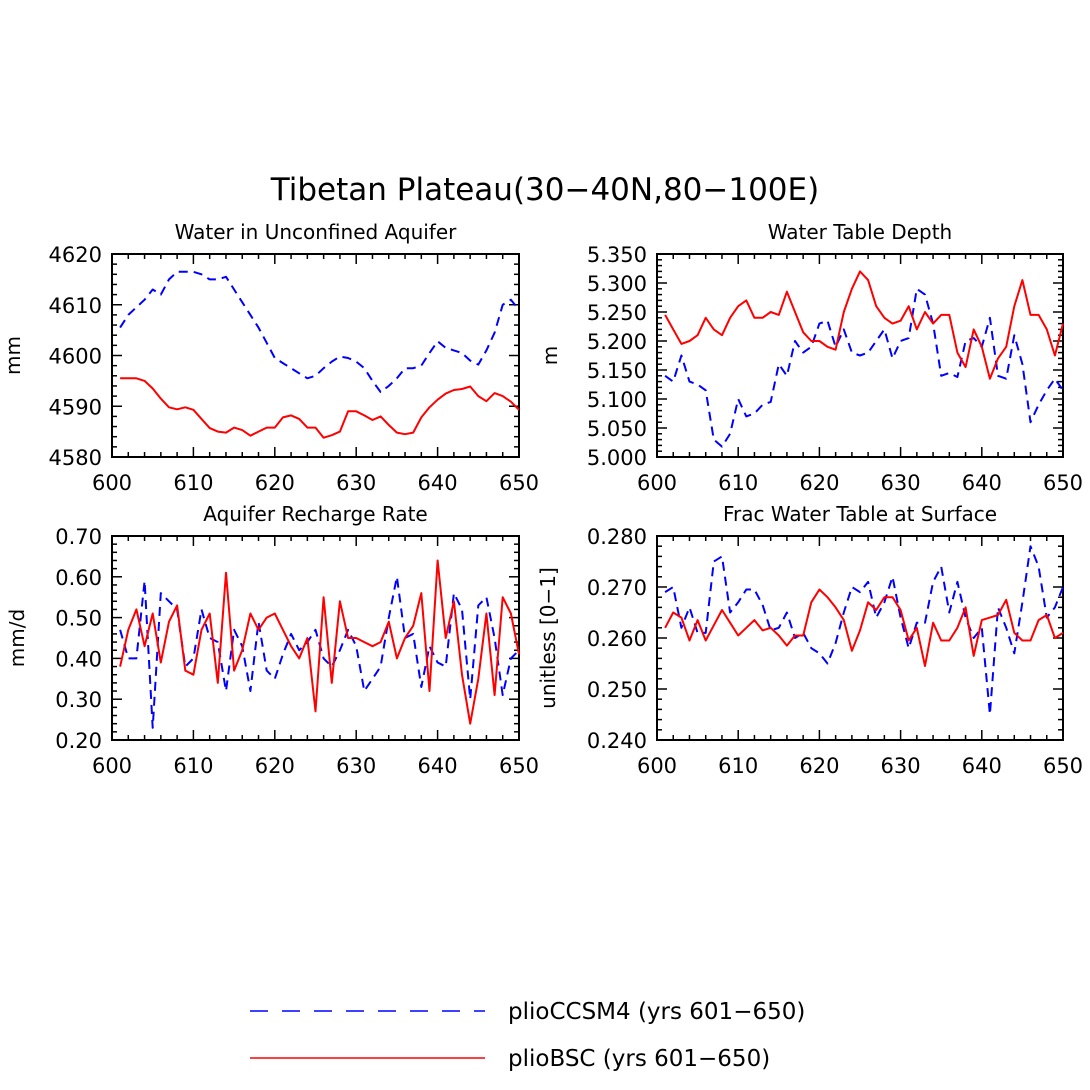 This screenshot has width=1090, height=1090. Describe the element at coordinates (78, 659) in the screenshot. I see `y-tick-label: 0.40` at that location.